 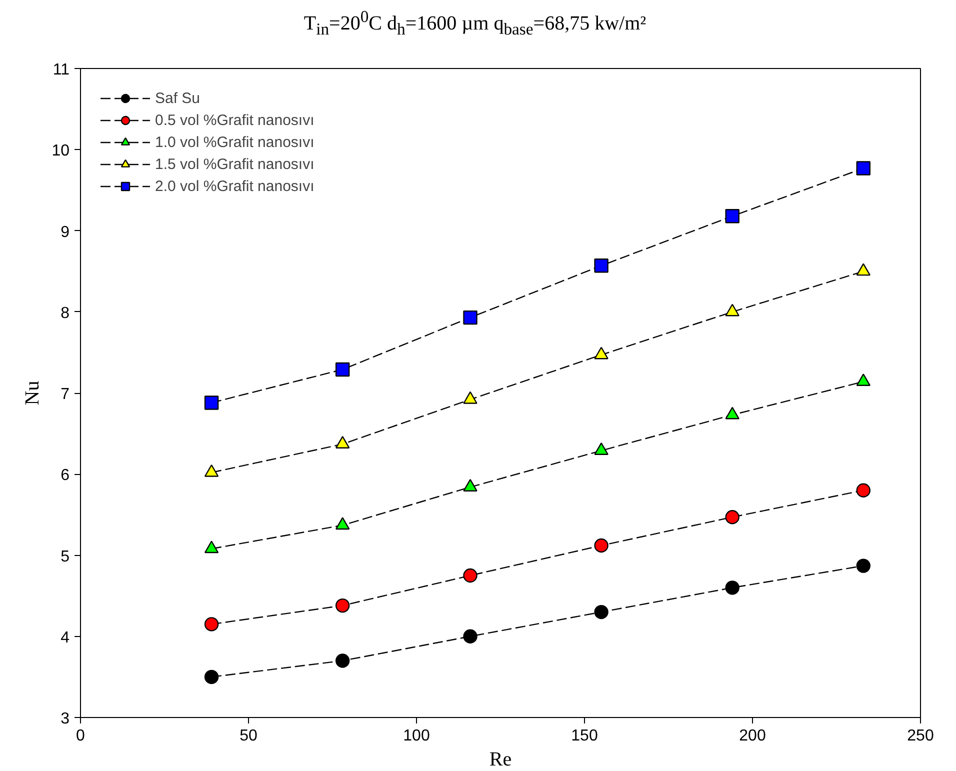 I want to click on y-tick-label: 3, so click(x=65, y=719).